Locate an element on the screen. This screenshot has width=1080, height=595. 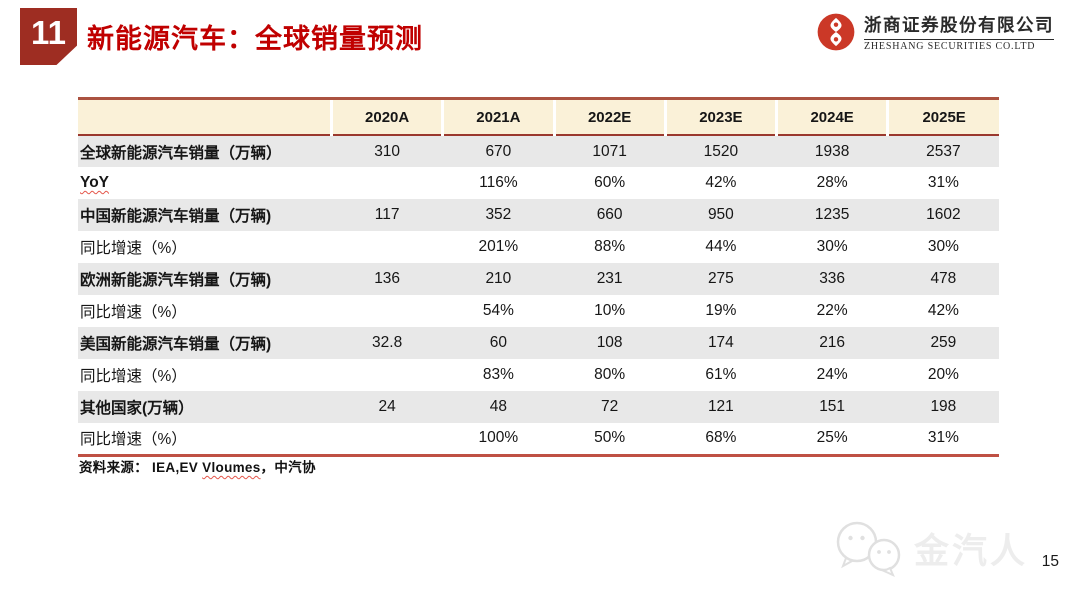
table-cell: 198 is located at coordinates (943, 406).